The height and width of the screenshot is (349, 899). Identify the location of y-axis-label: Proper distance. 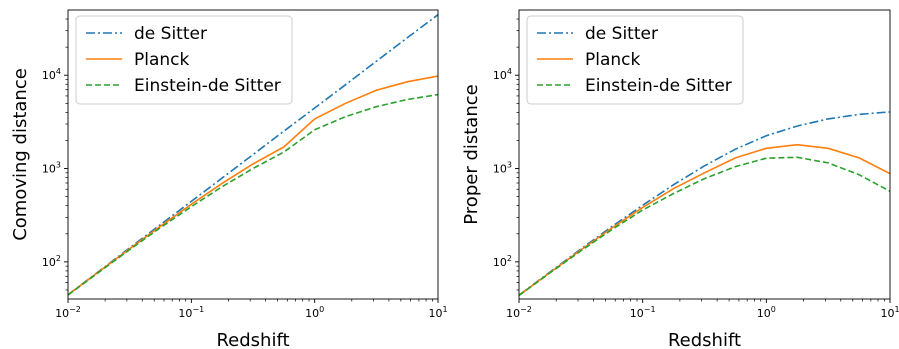
(471, 154).